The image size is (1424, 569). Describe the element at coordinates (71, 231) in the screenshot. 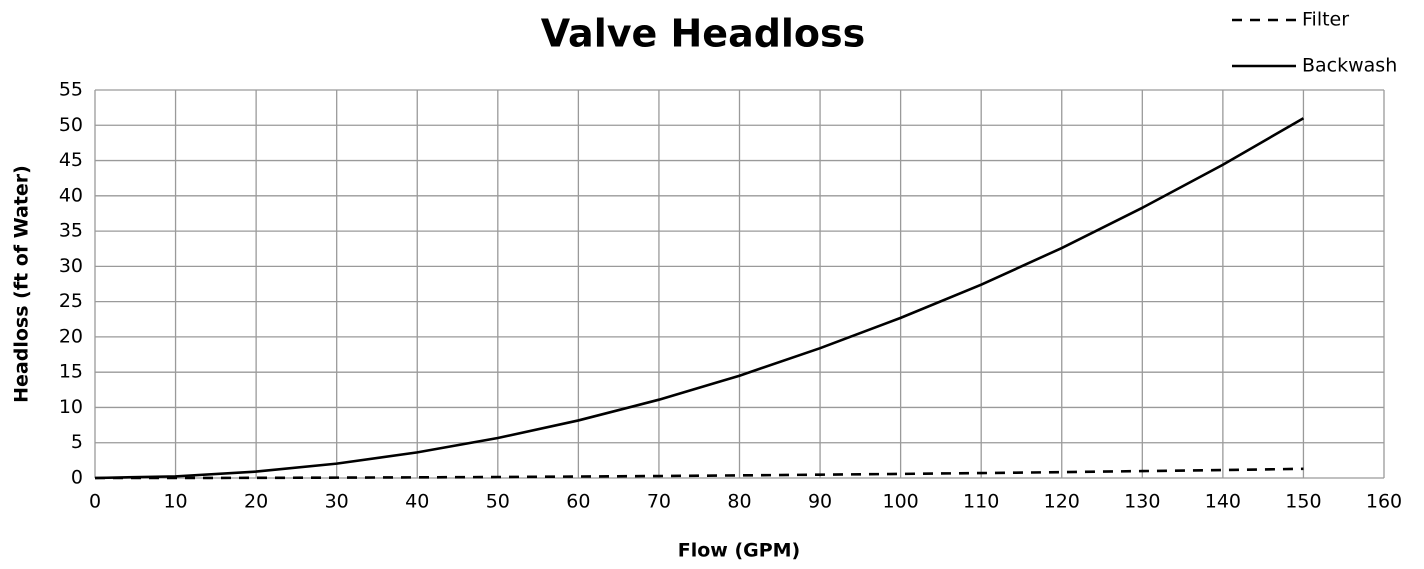

I see `y-tick-label: 35` at that location.